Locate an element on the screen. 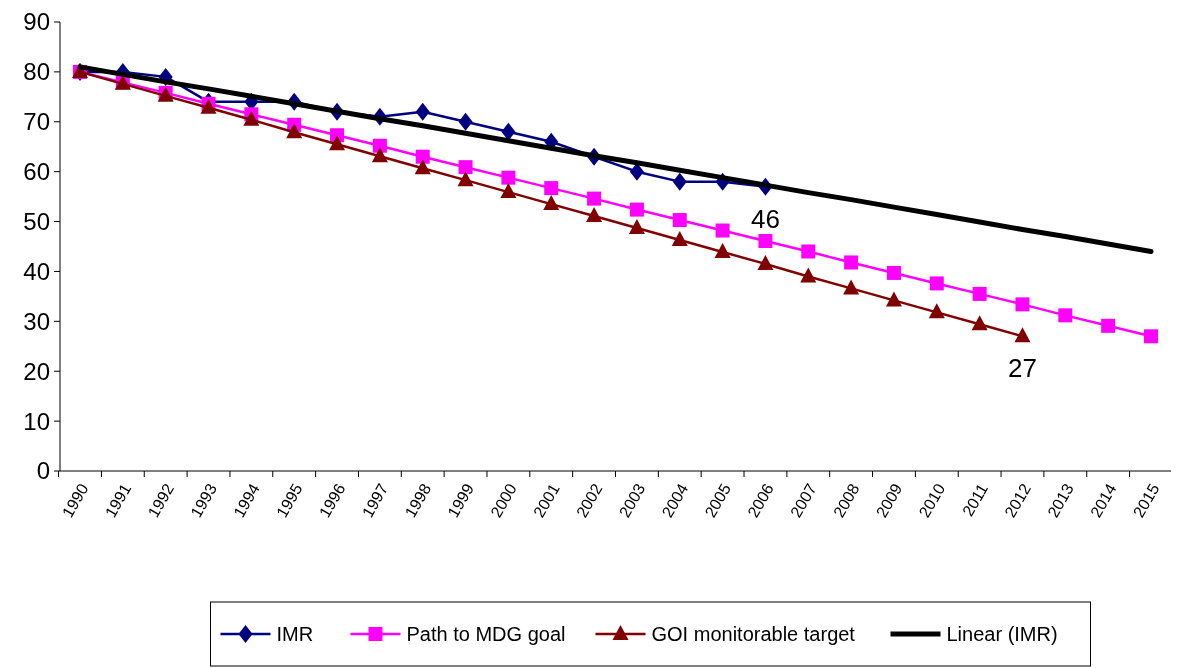 This screenshot has width=1191, height=668. annotation: 46 is located at coordinates (765, 218).